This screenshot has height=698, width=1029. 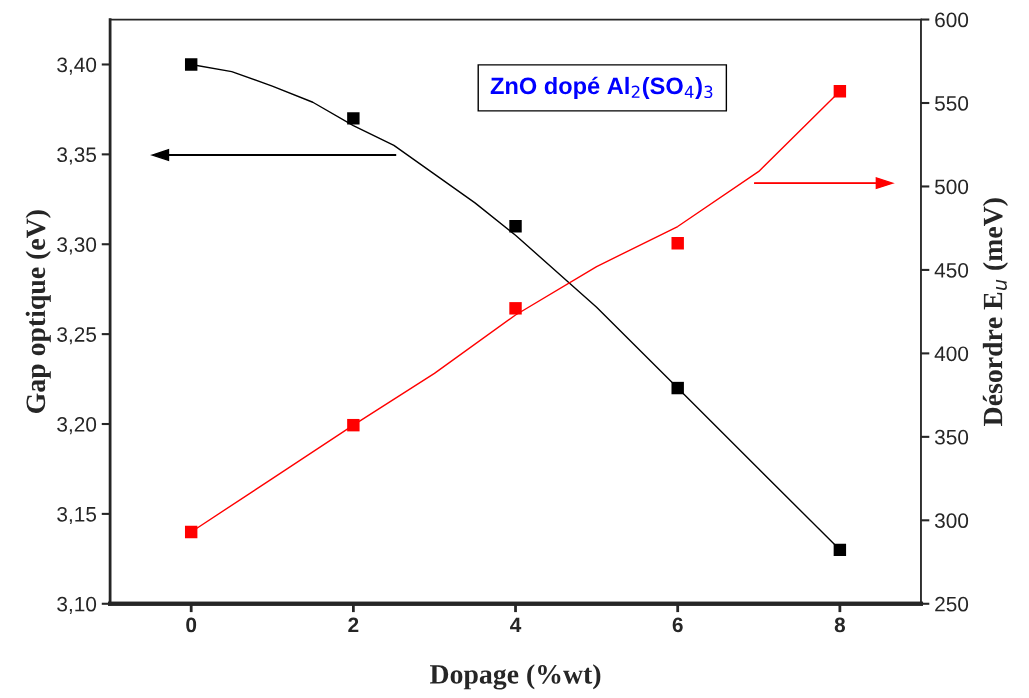 What do you see at coordinates (516, 625) in the screenshot?
I see `x-tick-label: 4` at bounding box center [516, 625].